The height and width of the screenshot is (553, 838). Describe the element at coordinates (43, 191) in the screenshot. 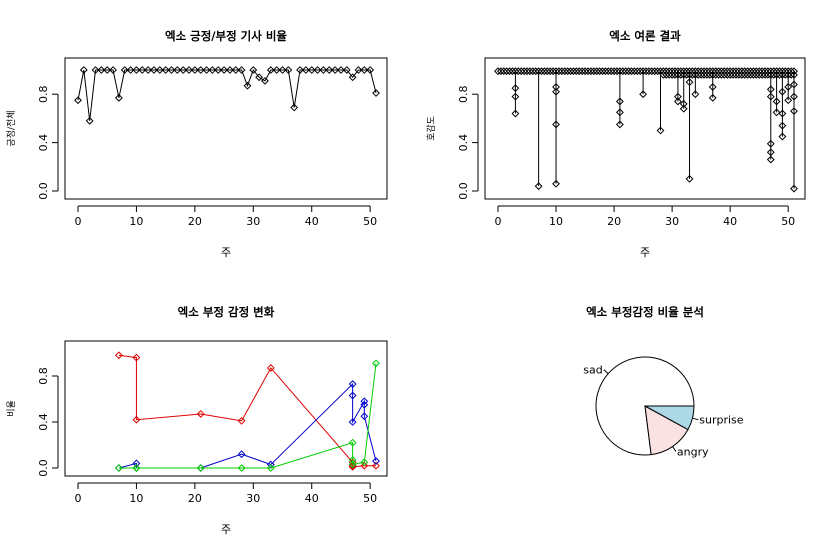

I see `y-tick-label: 0.0` at that location.